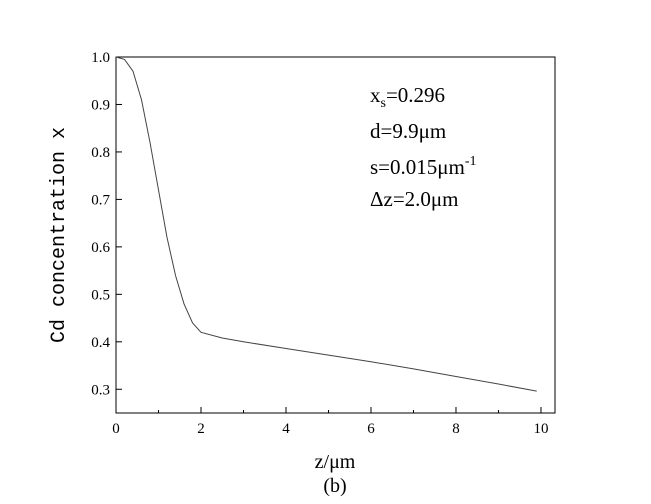 The width and height of the screenshot is (651, 504). I want to click on x-tick-label: 4, so click(286, 429).